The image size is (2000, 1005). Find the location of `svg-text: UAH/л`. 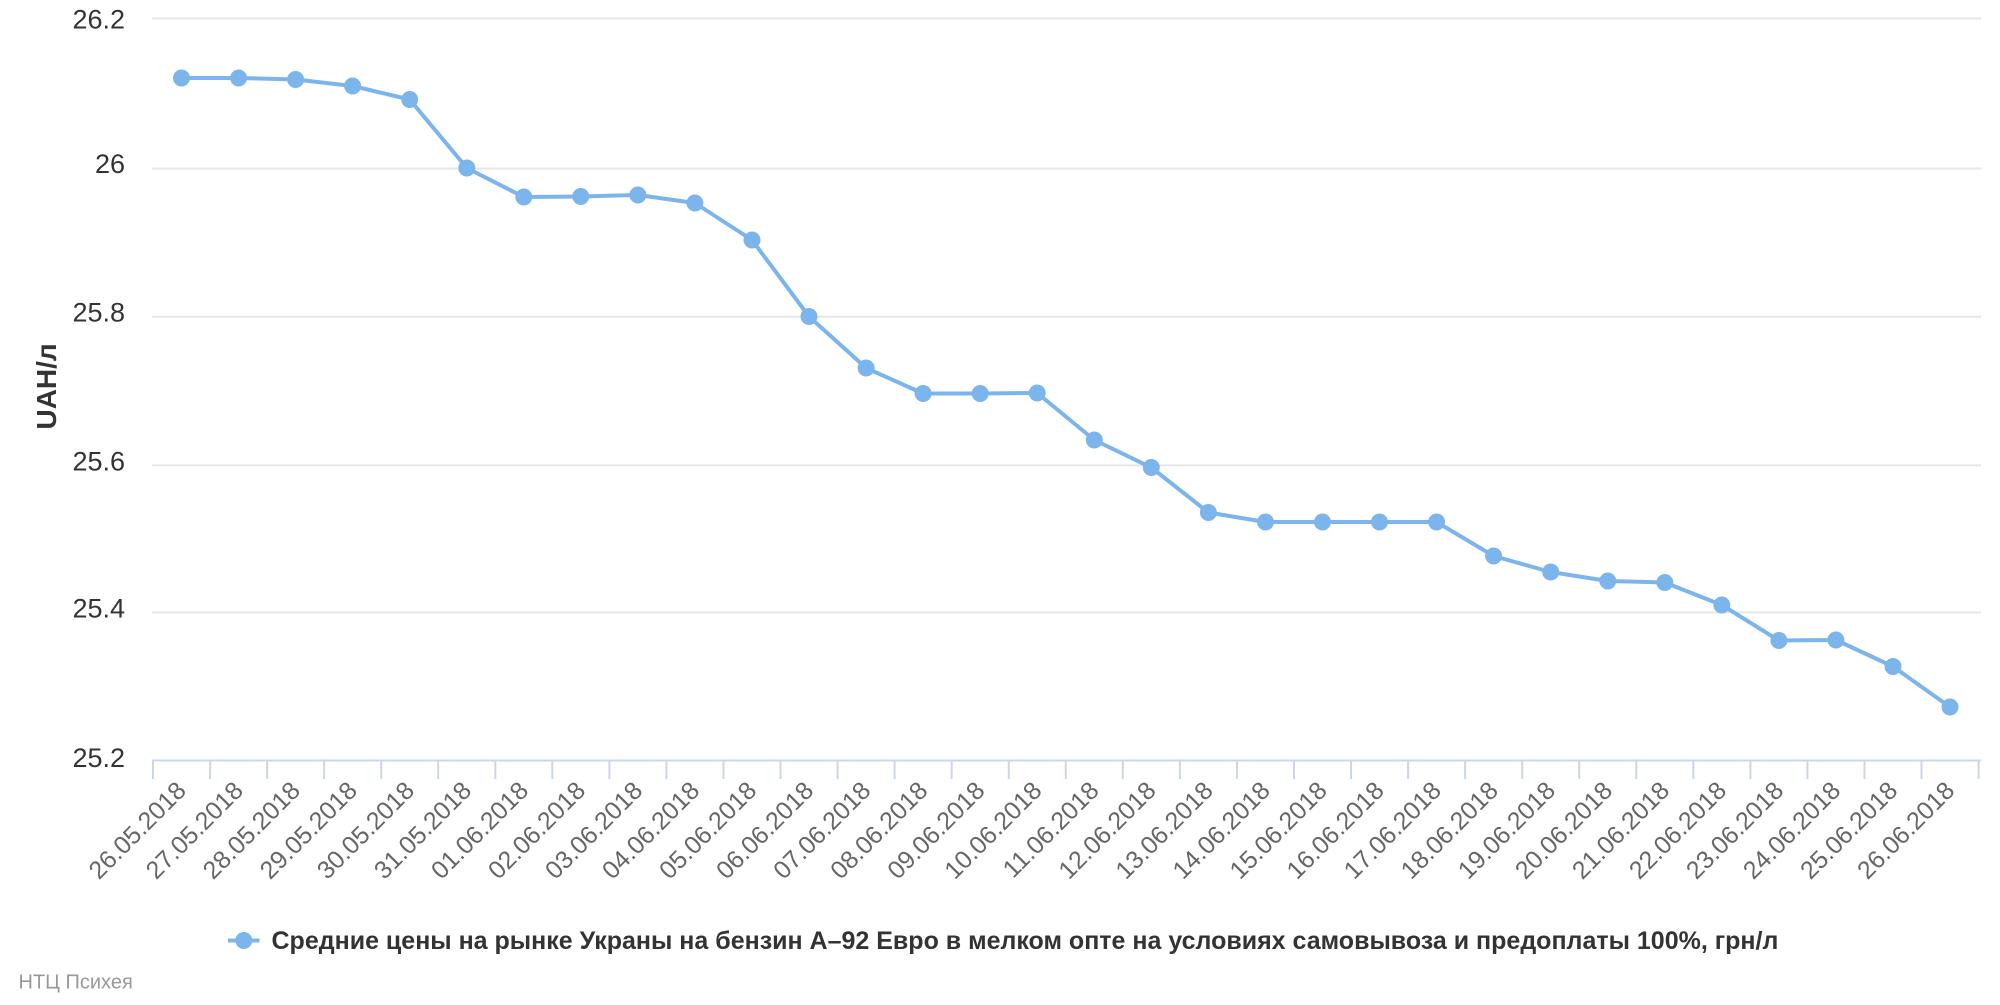

svg-text: UAH/л is located at coordinates (46, 386).